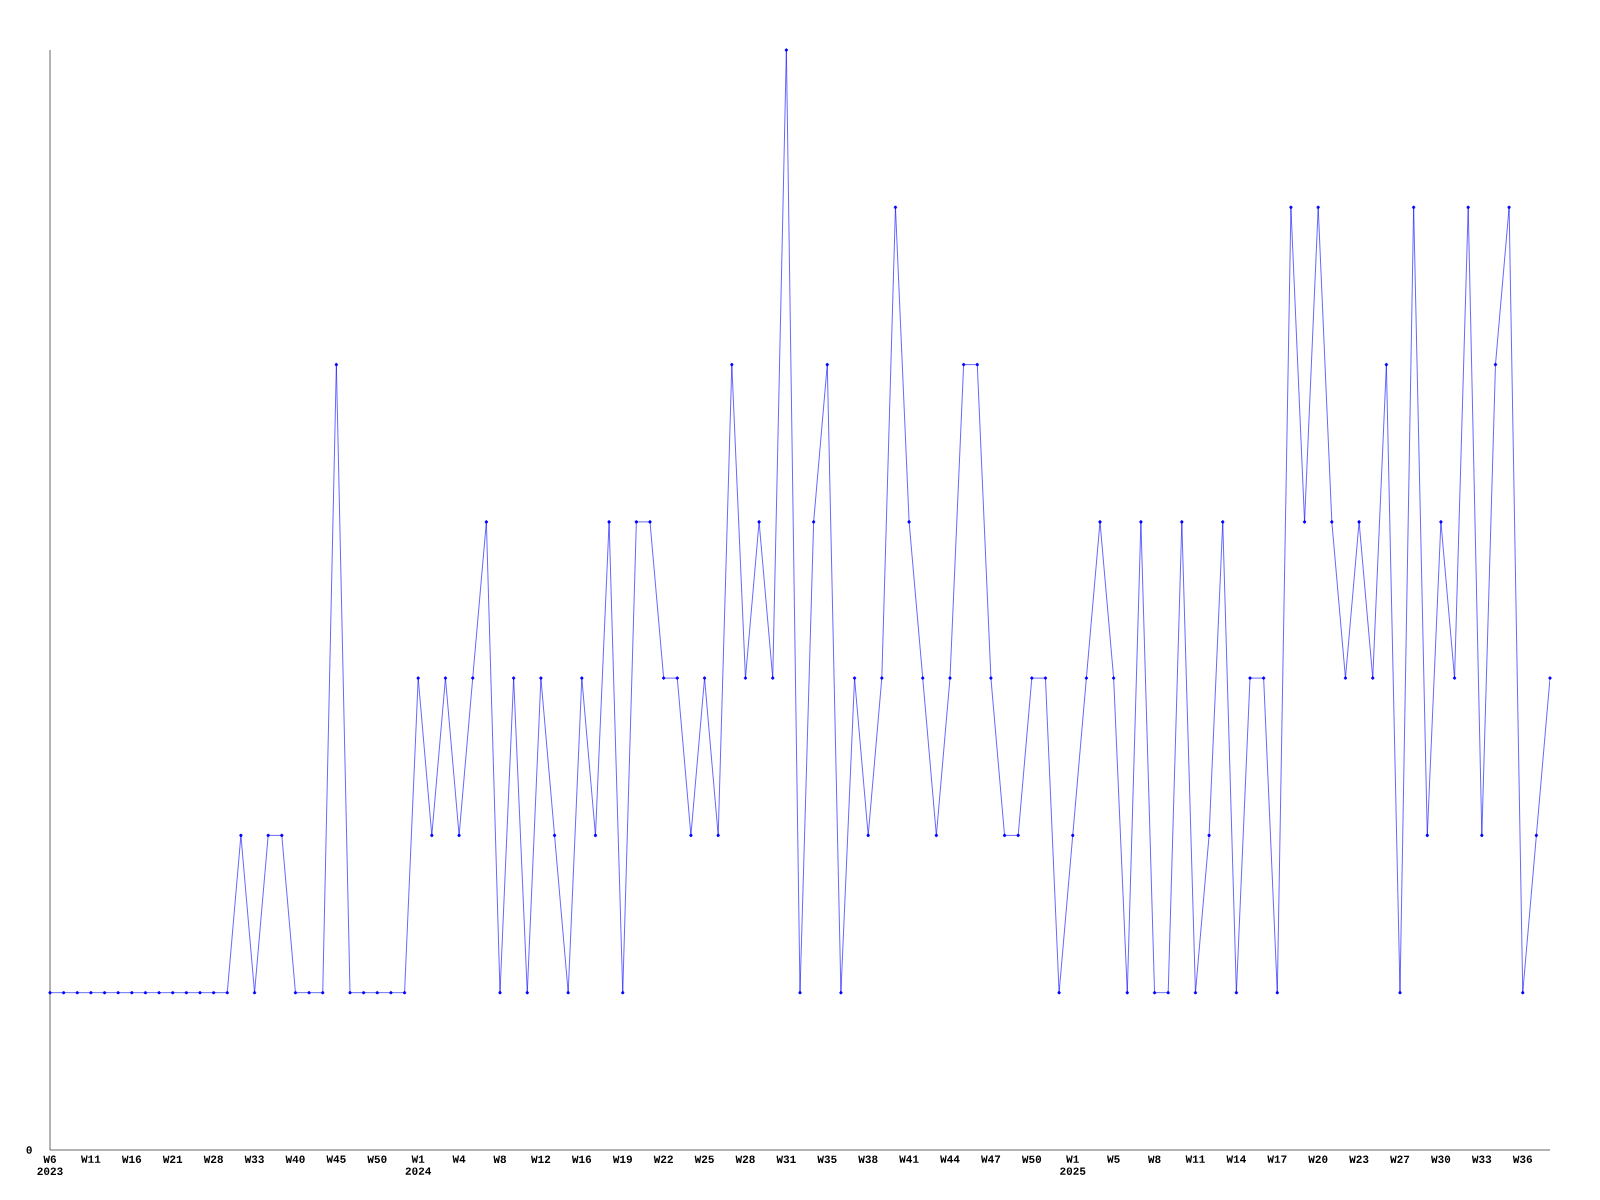 The image size is (1600, 1200). I want to click on x-tick-label: W25, so click(704, 1159).